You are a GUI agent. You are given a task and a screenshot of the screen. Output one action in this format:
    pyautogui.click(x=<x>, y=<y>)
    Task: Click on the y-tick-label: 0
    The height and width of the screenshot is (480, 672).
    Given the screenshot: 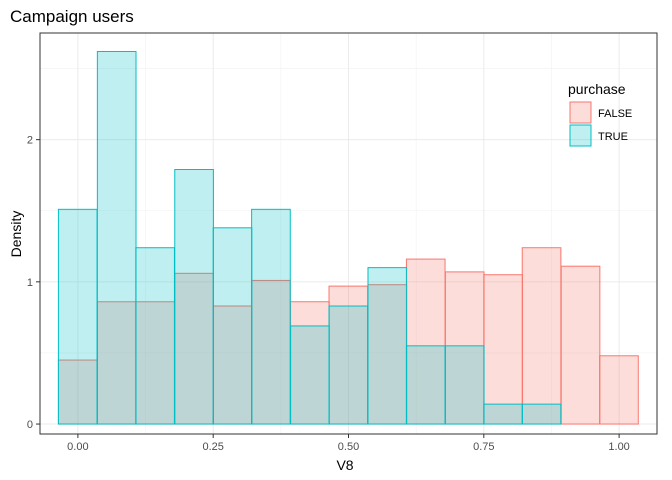 What is the action you would take?
    pyautogui.click(x=30, y=425)
    